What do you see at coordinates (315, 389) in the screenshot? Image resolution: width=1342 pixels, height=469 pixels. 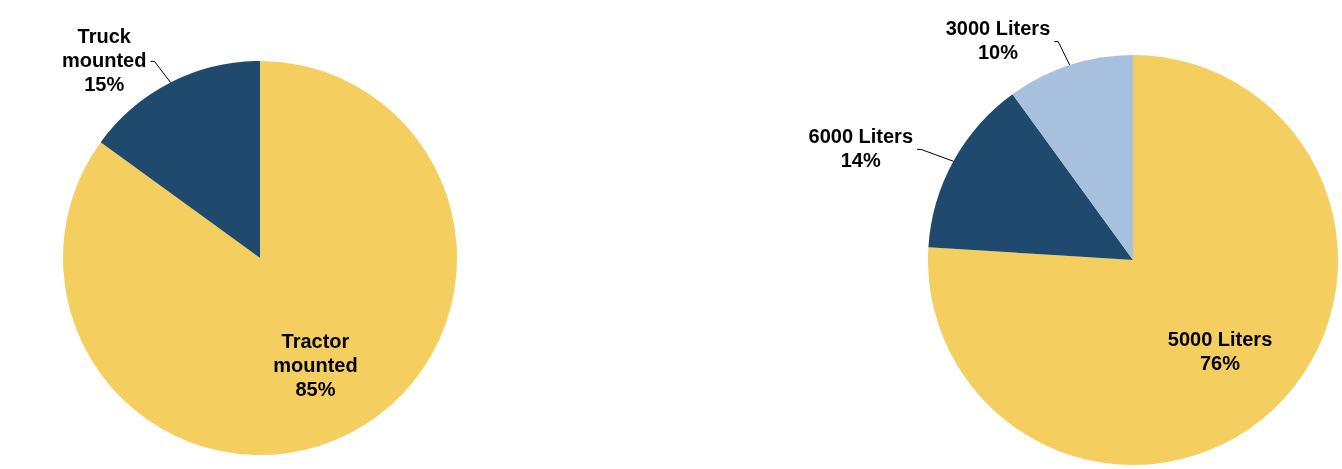 I see `data-label: 85%` at bounding box center [315, 389].